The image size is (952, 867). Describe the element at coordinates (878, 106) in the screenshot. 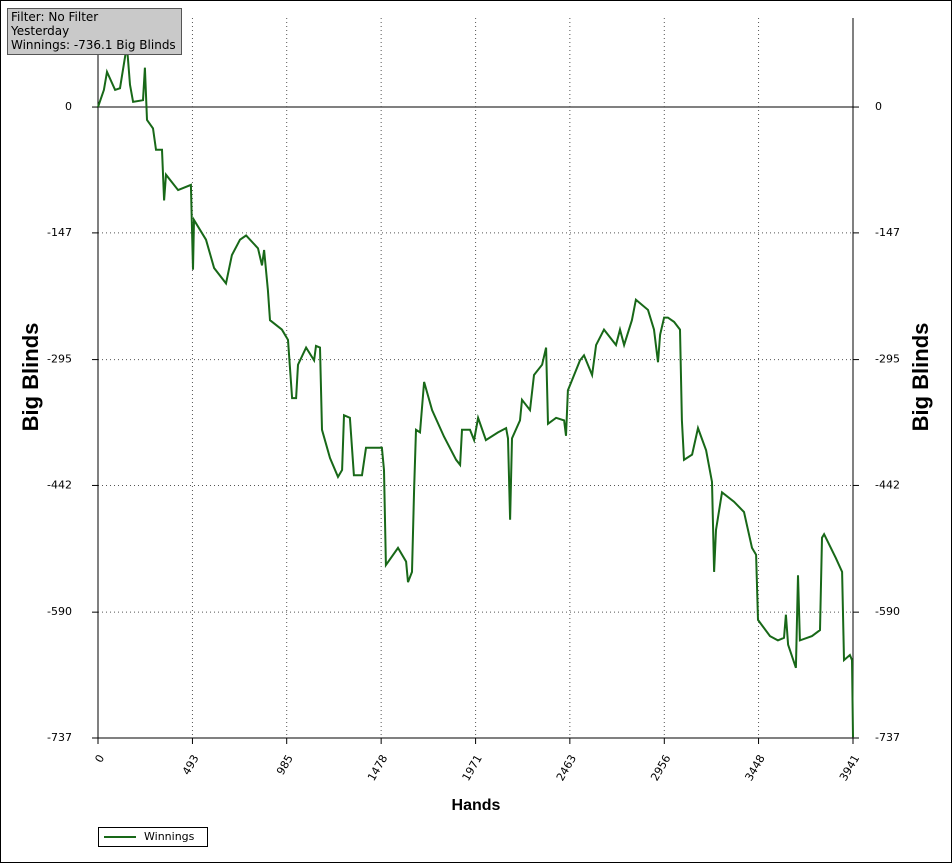

I see `y2-tick-label: 0` at that location.